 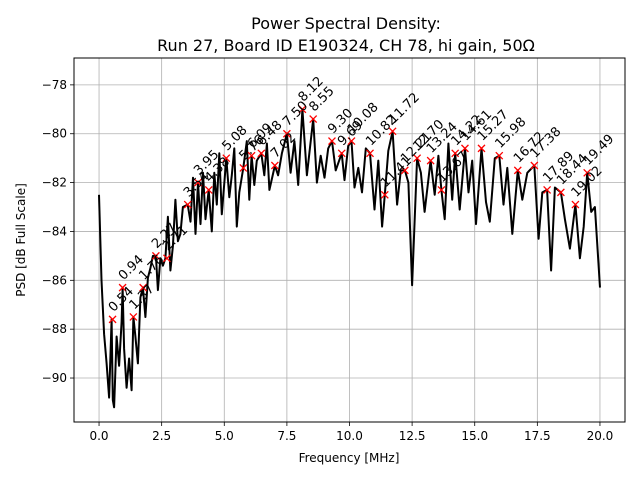 What do you see at coordinates (54, 85) in the screenshot?
I see `y-tick-label: −78` at bounding box center [54, 85].